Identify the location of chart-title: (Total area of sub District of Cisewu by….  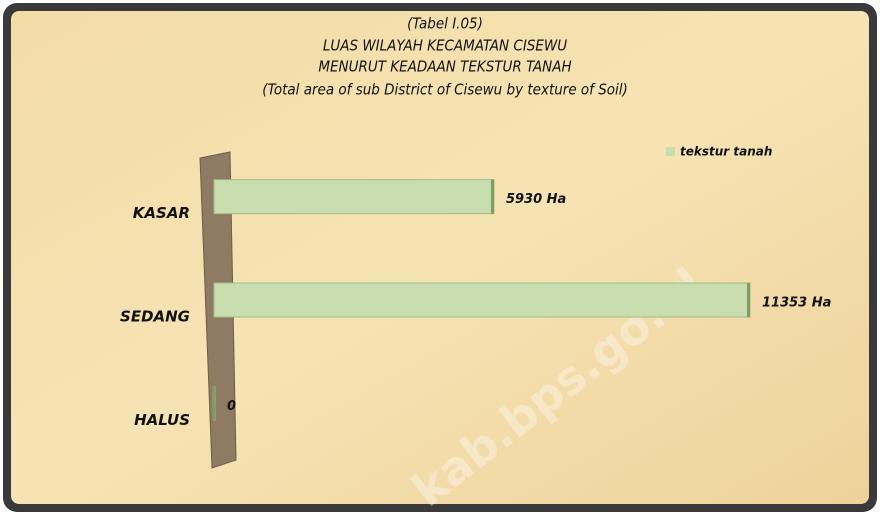
(445, 90).